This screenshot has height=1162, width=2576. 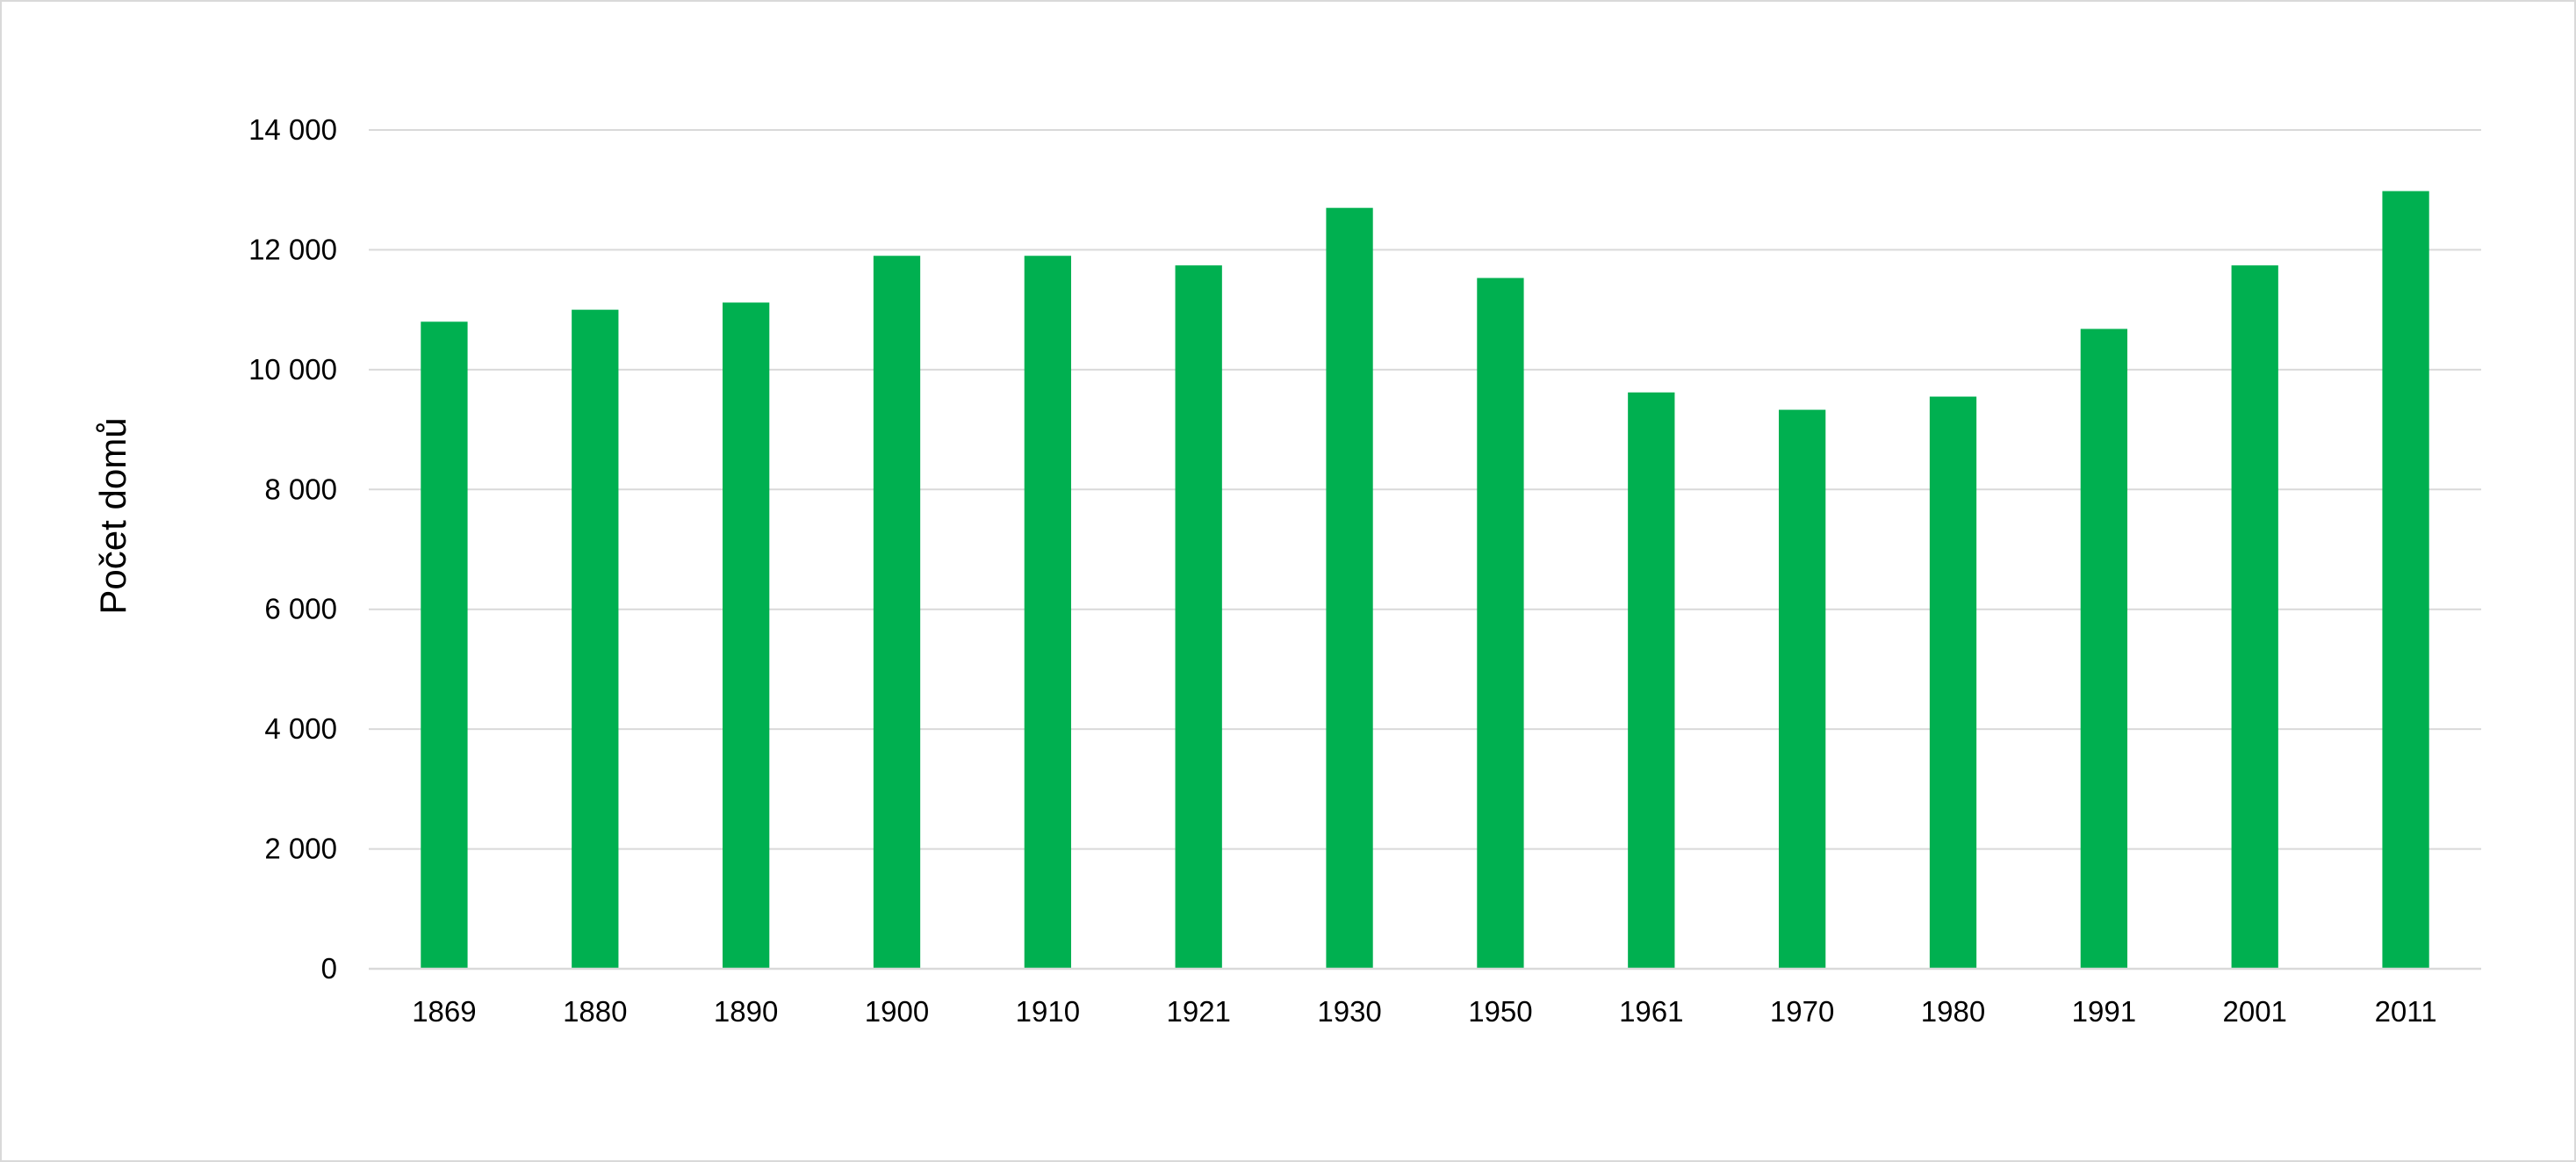 What do you see at coordinates (329, 968) in the screenshot?
I see `y-tick-label: 0` at bounding box center [329, 968].